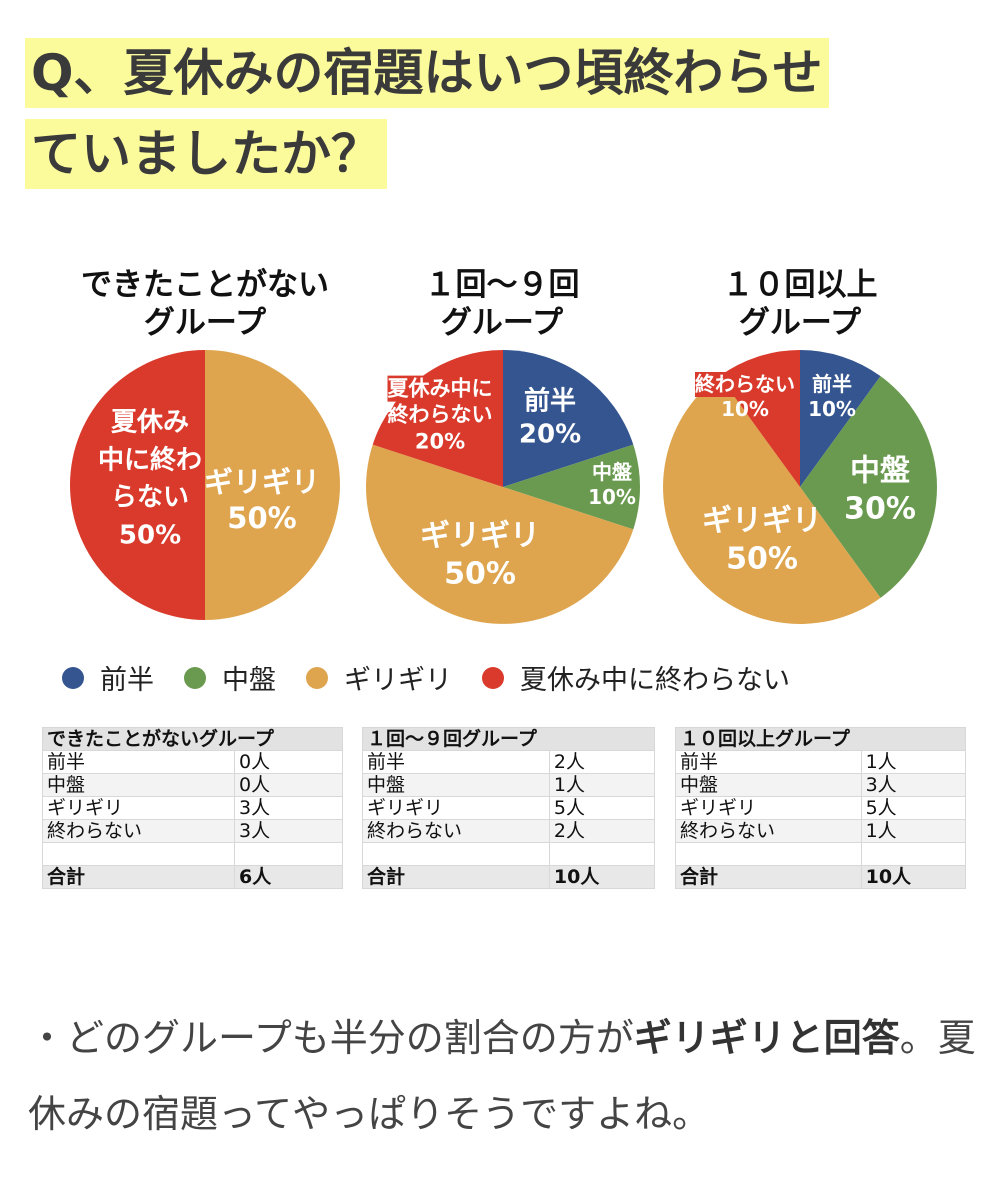  Describe the element at coordinates (192, 739) in the screenshot. I see `table-row: できたことがないグループ` at that location.